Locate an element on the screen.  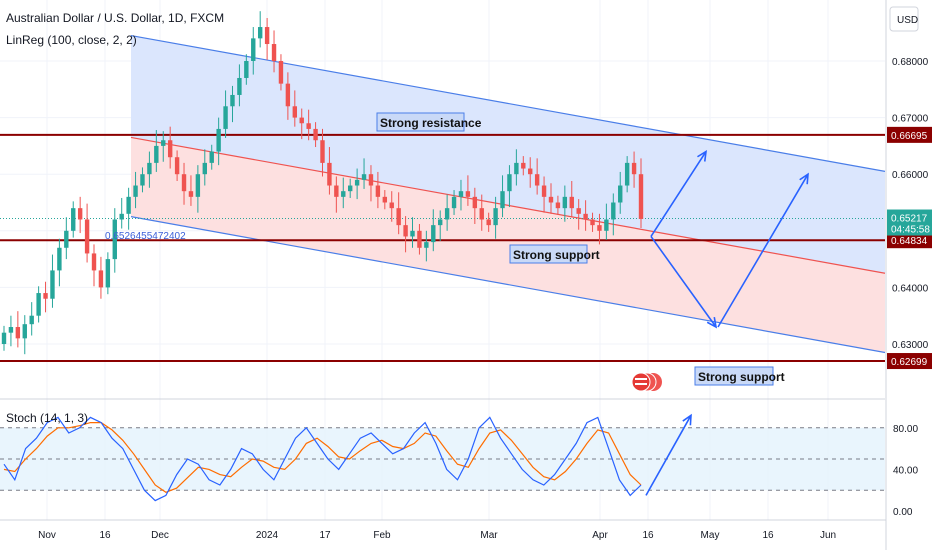
stoch-d-line is located at coordinates (322, 457).